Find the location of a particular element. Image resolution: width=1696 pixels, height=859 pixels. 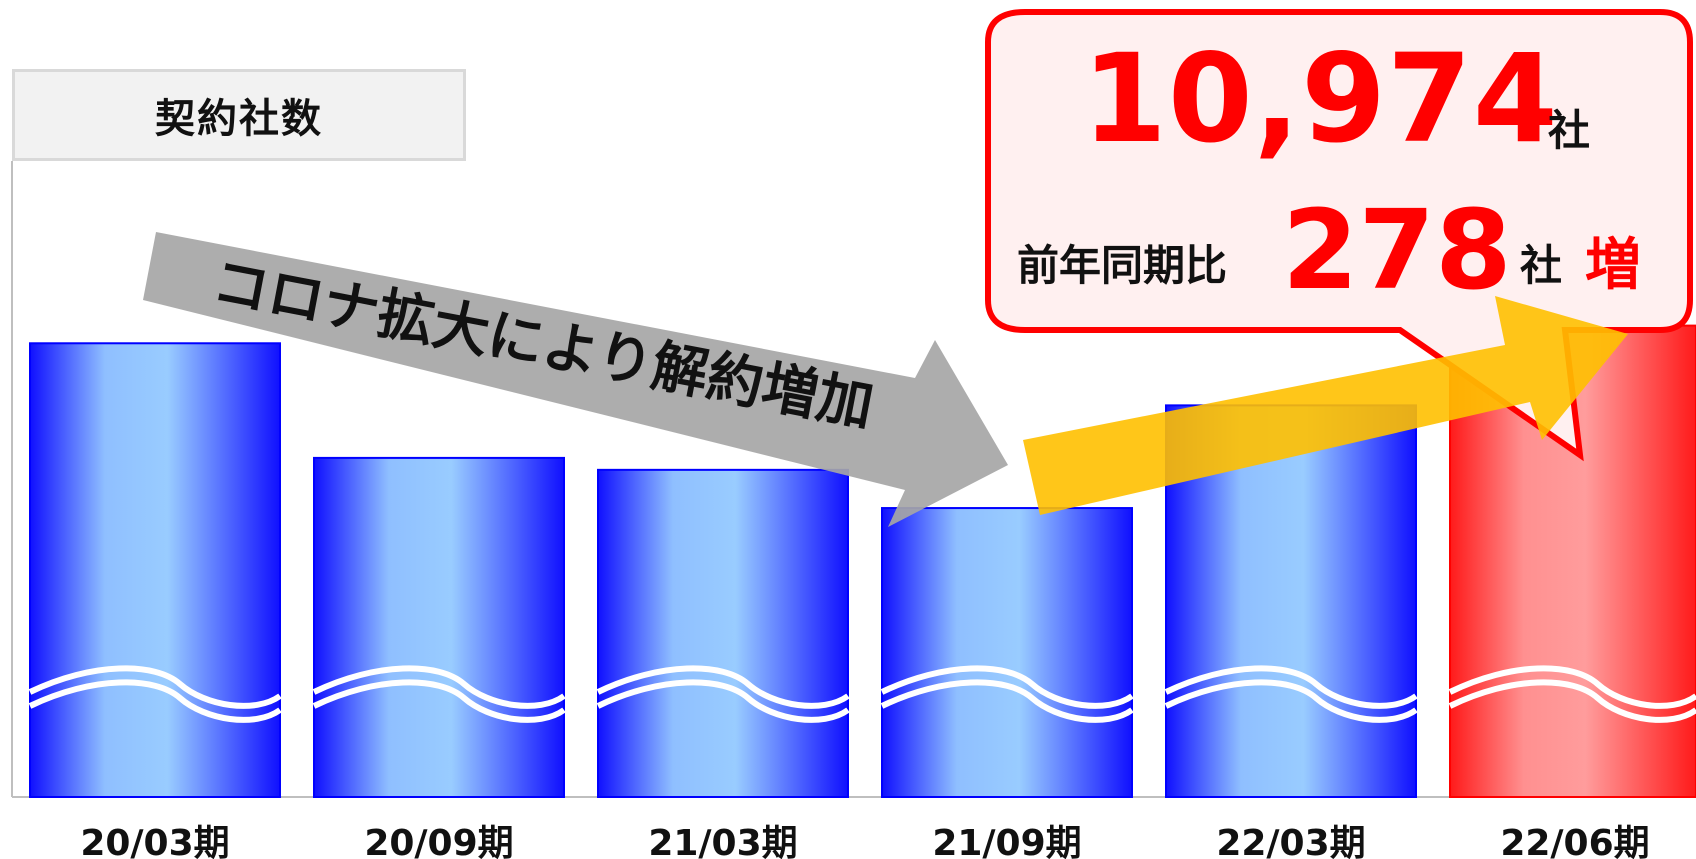

x-tick-label: 21/03期 is located at coordinates (722, 841).